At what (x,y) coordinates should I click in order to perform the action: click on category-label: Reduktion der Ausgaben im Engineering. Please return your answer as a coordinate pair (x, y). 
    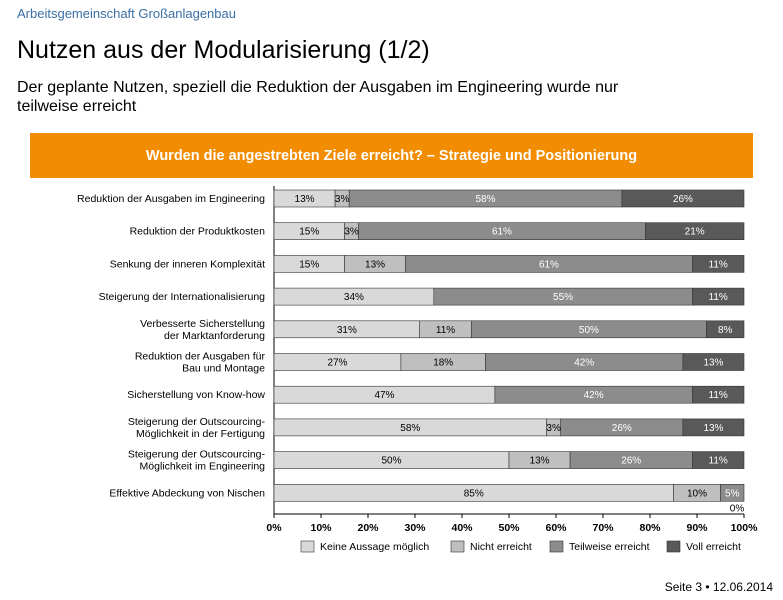
    Looking at the image, I should click on (171, 199).